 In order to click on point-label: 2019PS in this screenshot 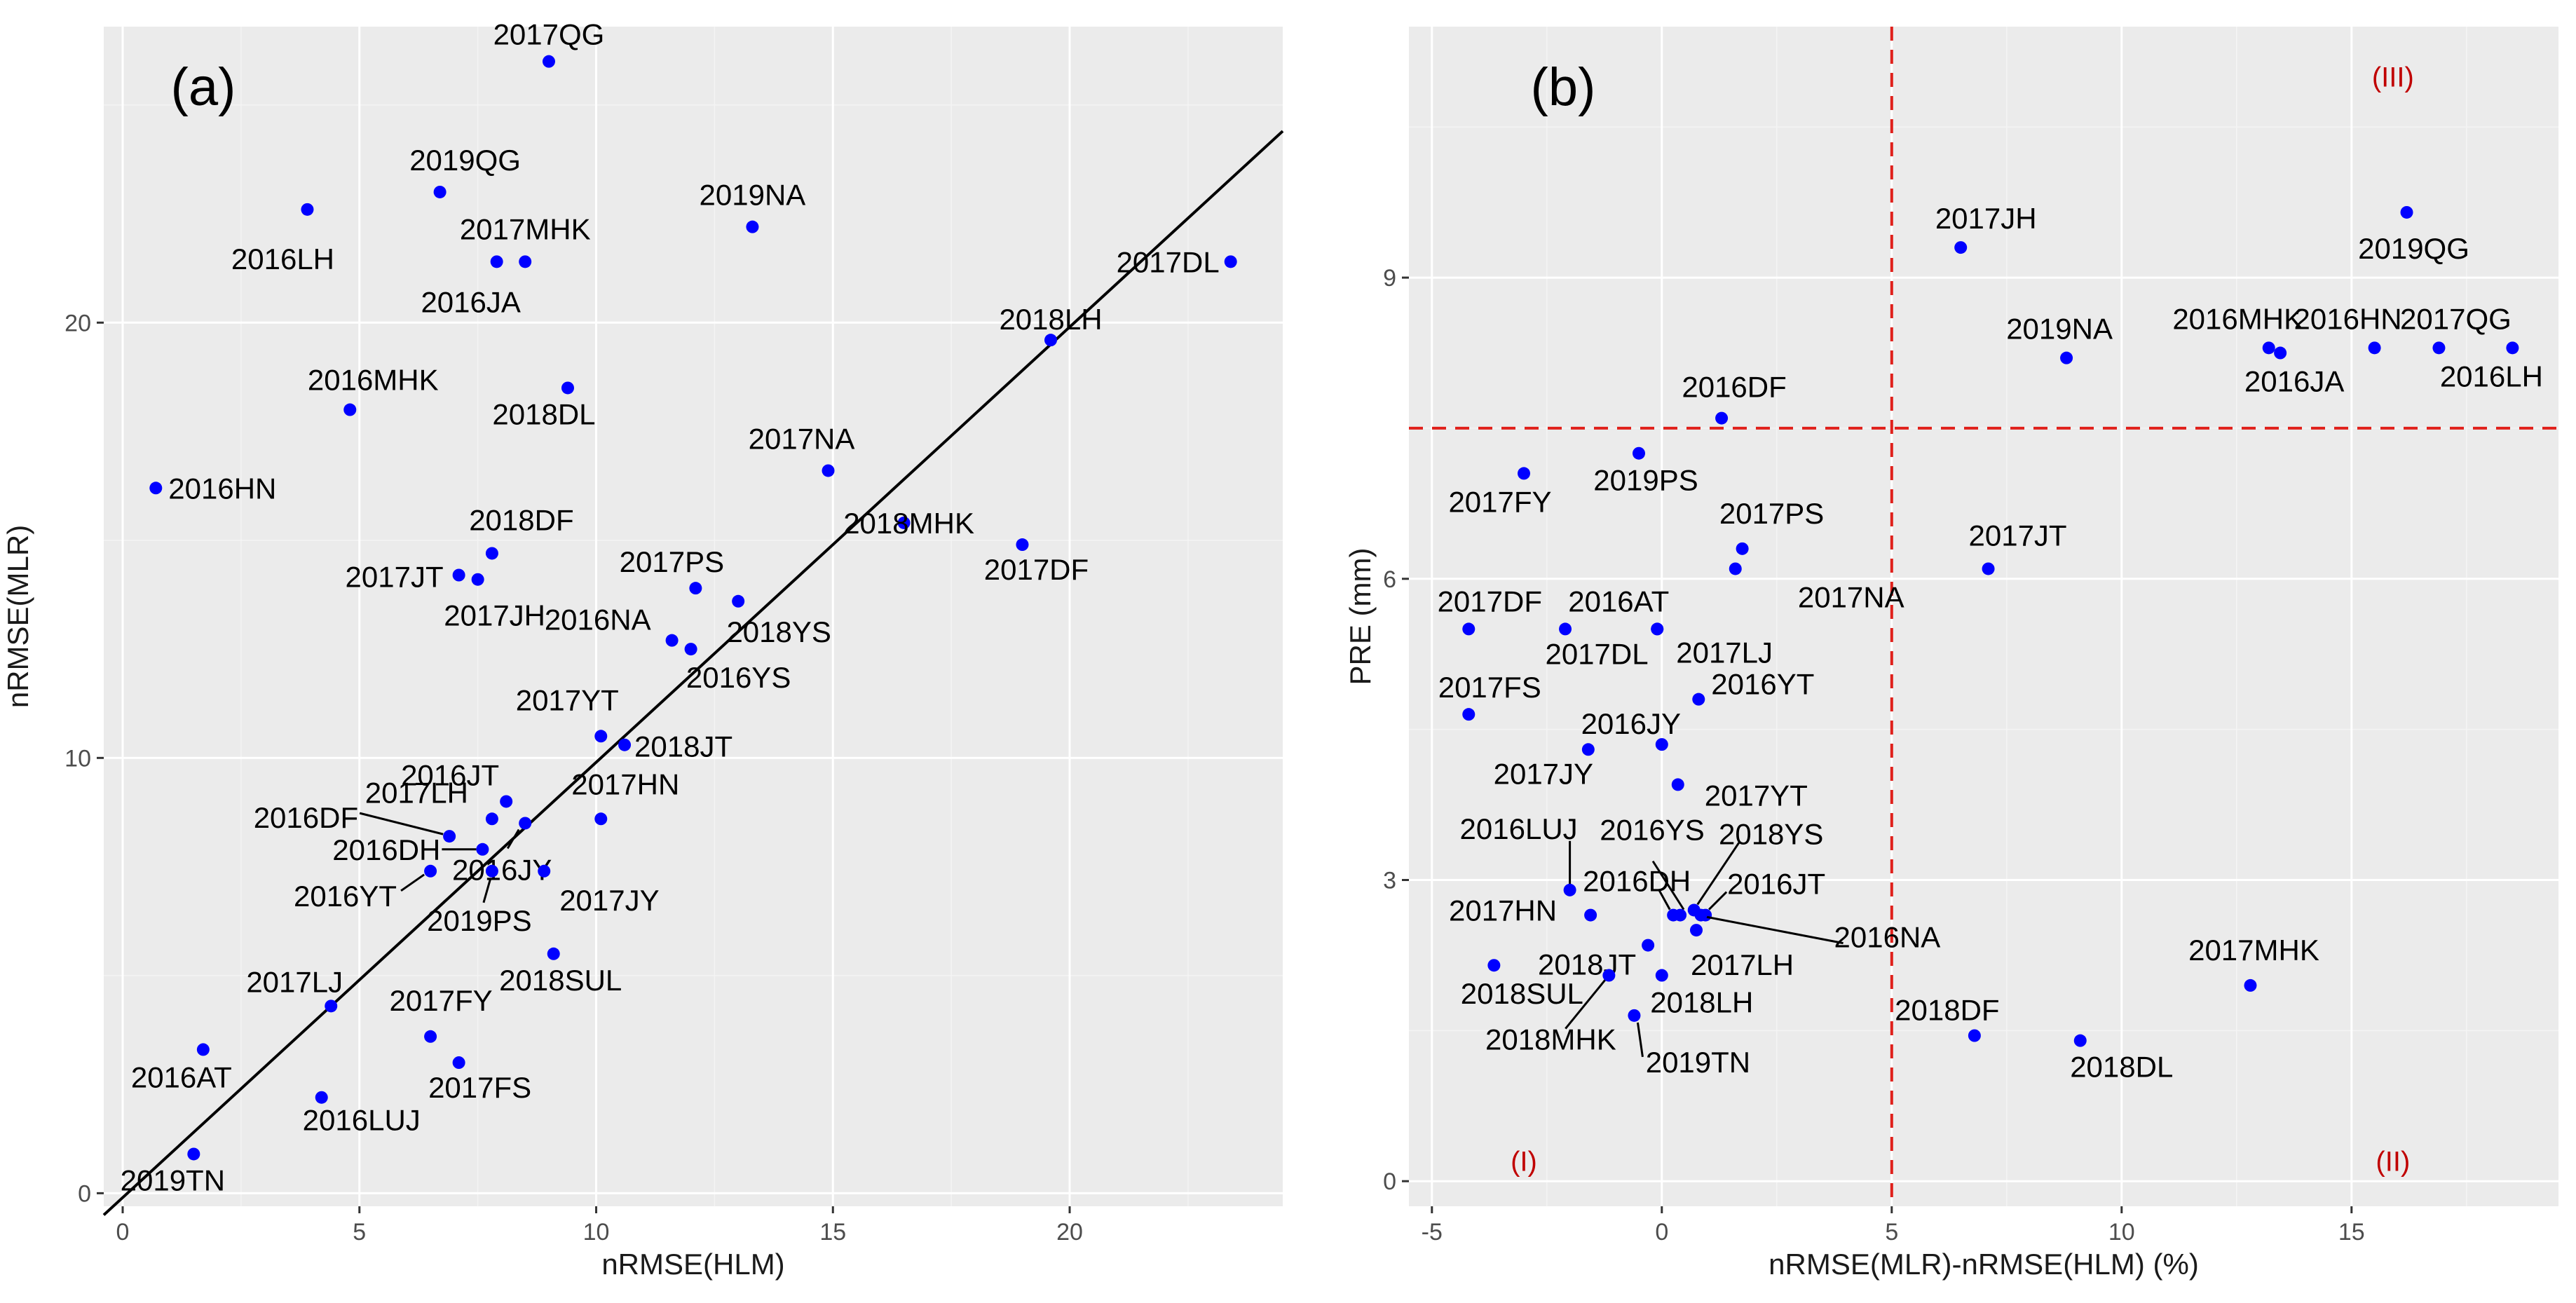, I will do `click(479, 920)`.